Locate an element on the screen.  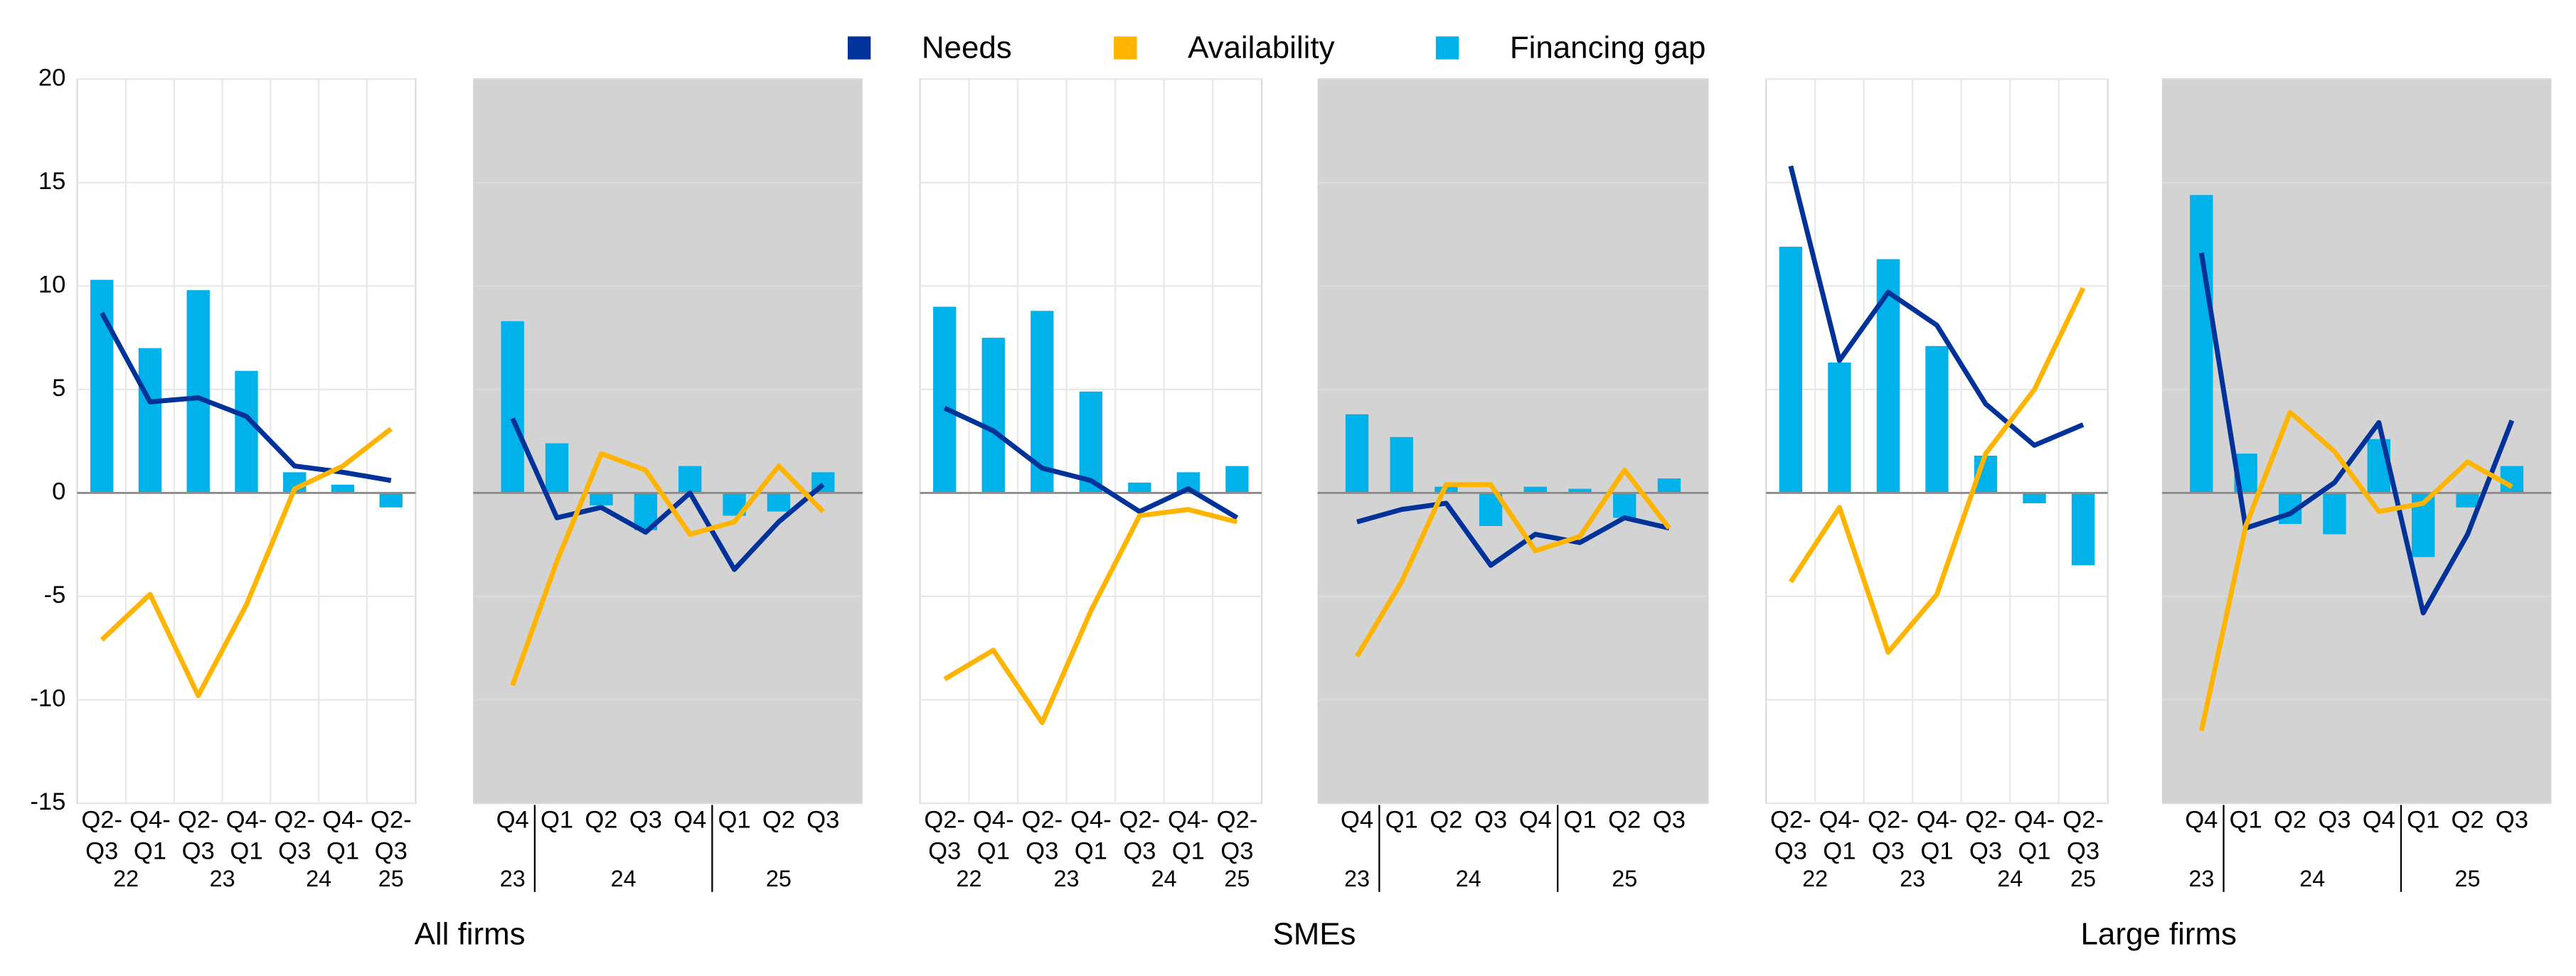
y-tick-label: 5 is located at coordinates (58, 388).